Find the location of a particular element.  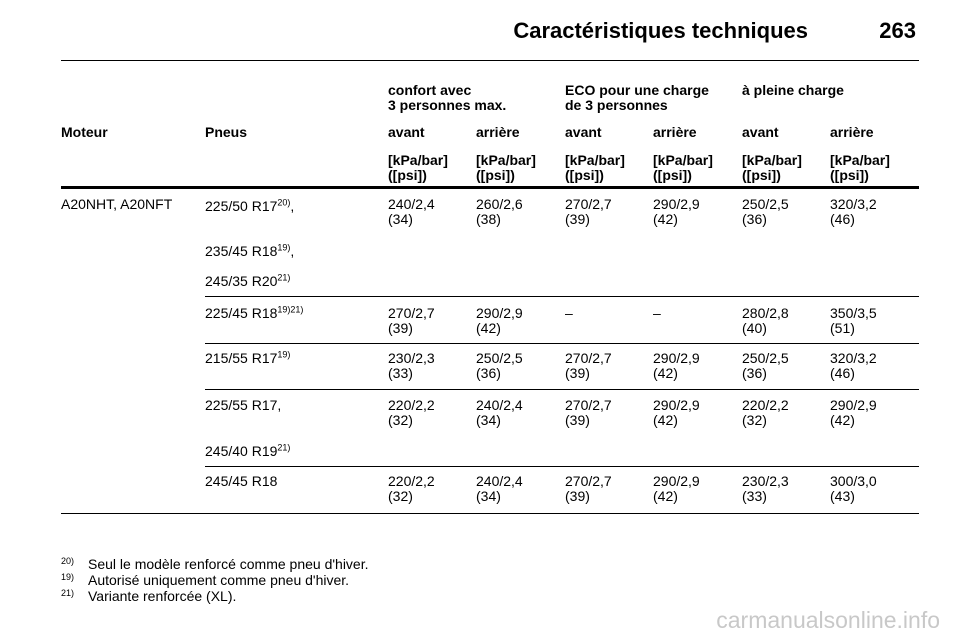

column-header-arriere-2: arrière is located at coordinates (675, 132).